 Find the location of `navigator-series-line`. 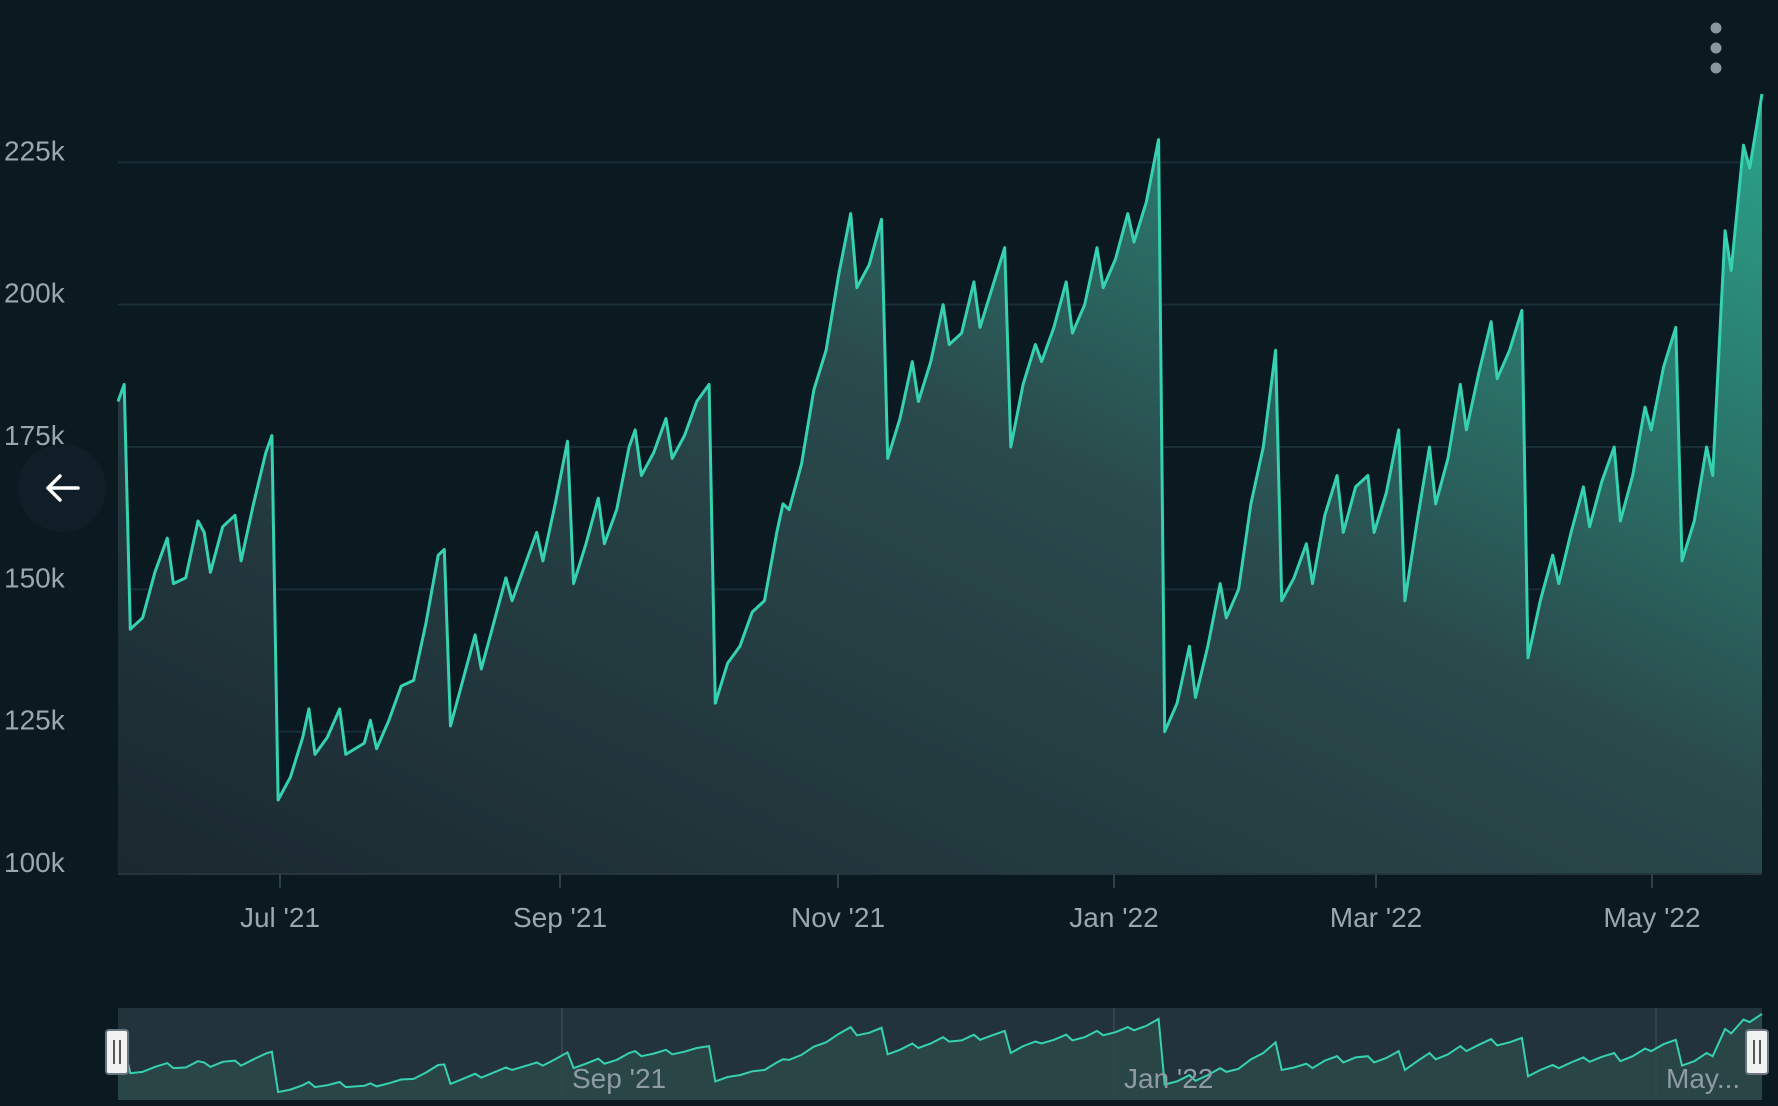

navigator-series-line is located at coordinates (940, 1053).